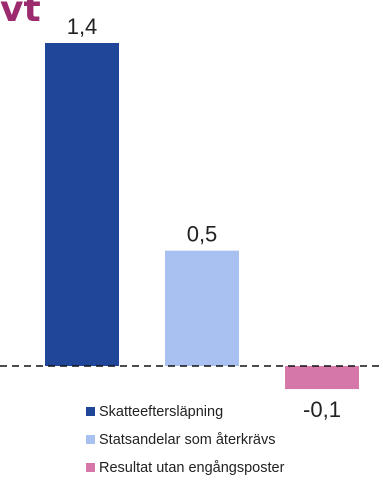  Describe the element at coordinates (322, 409) in the screenshot. I see `data-label-2: -0,1` at that location.